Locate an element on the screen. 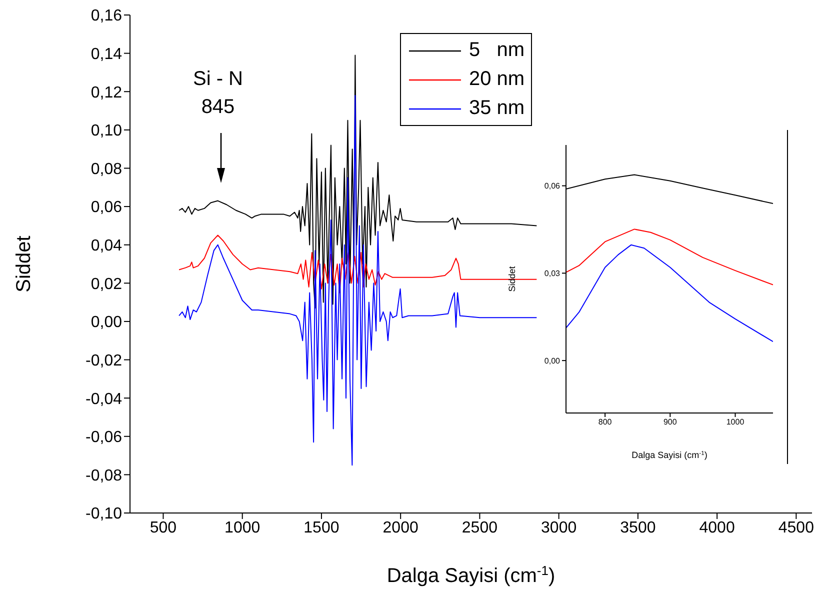 The image size is (815, 592). y-tick-label: -0,10 is located at coordinates (104, 514).